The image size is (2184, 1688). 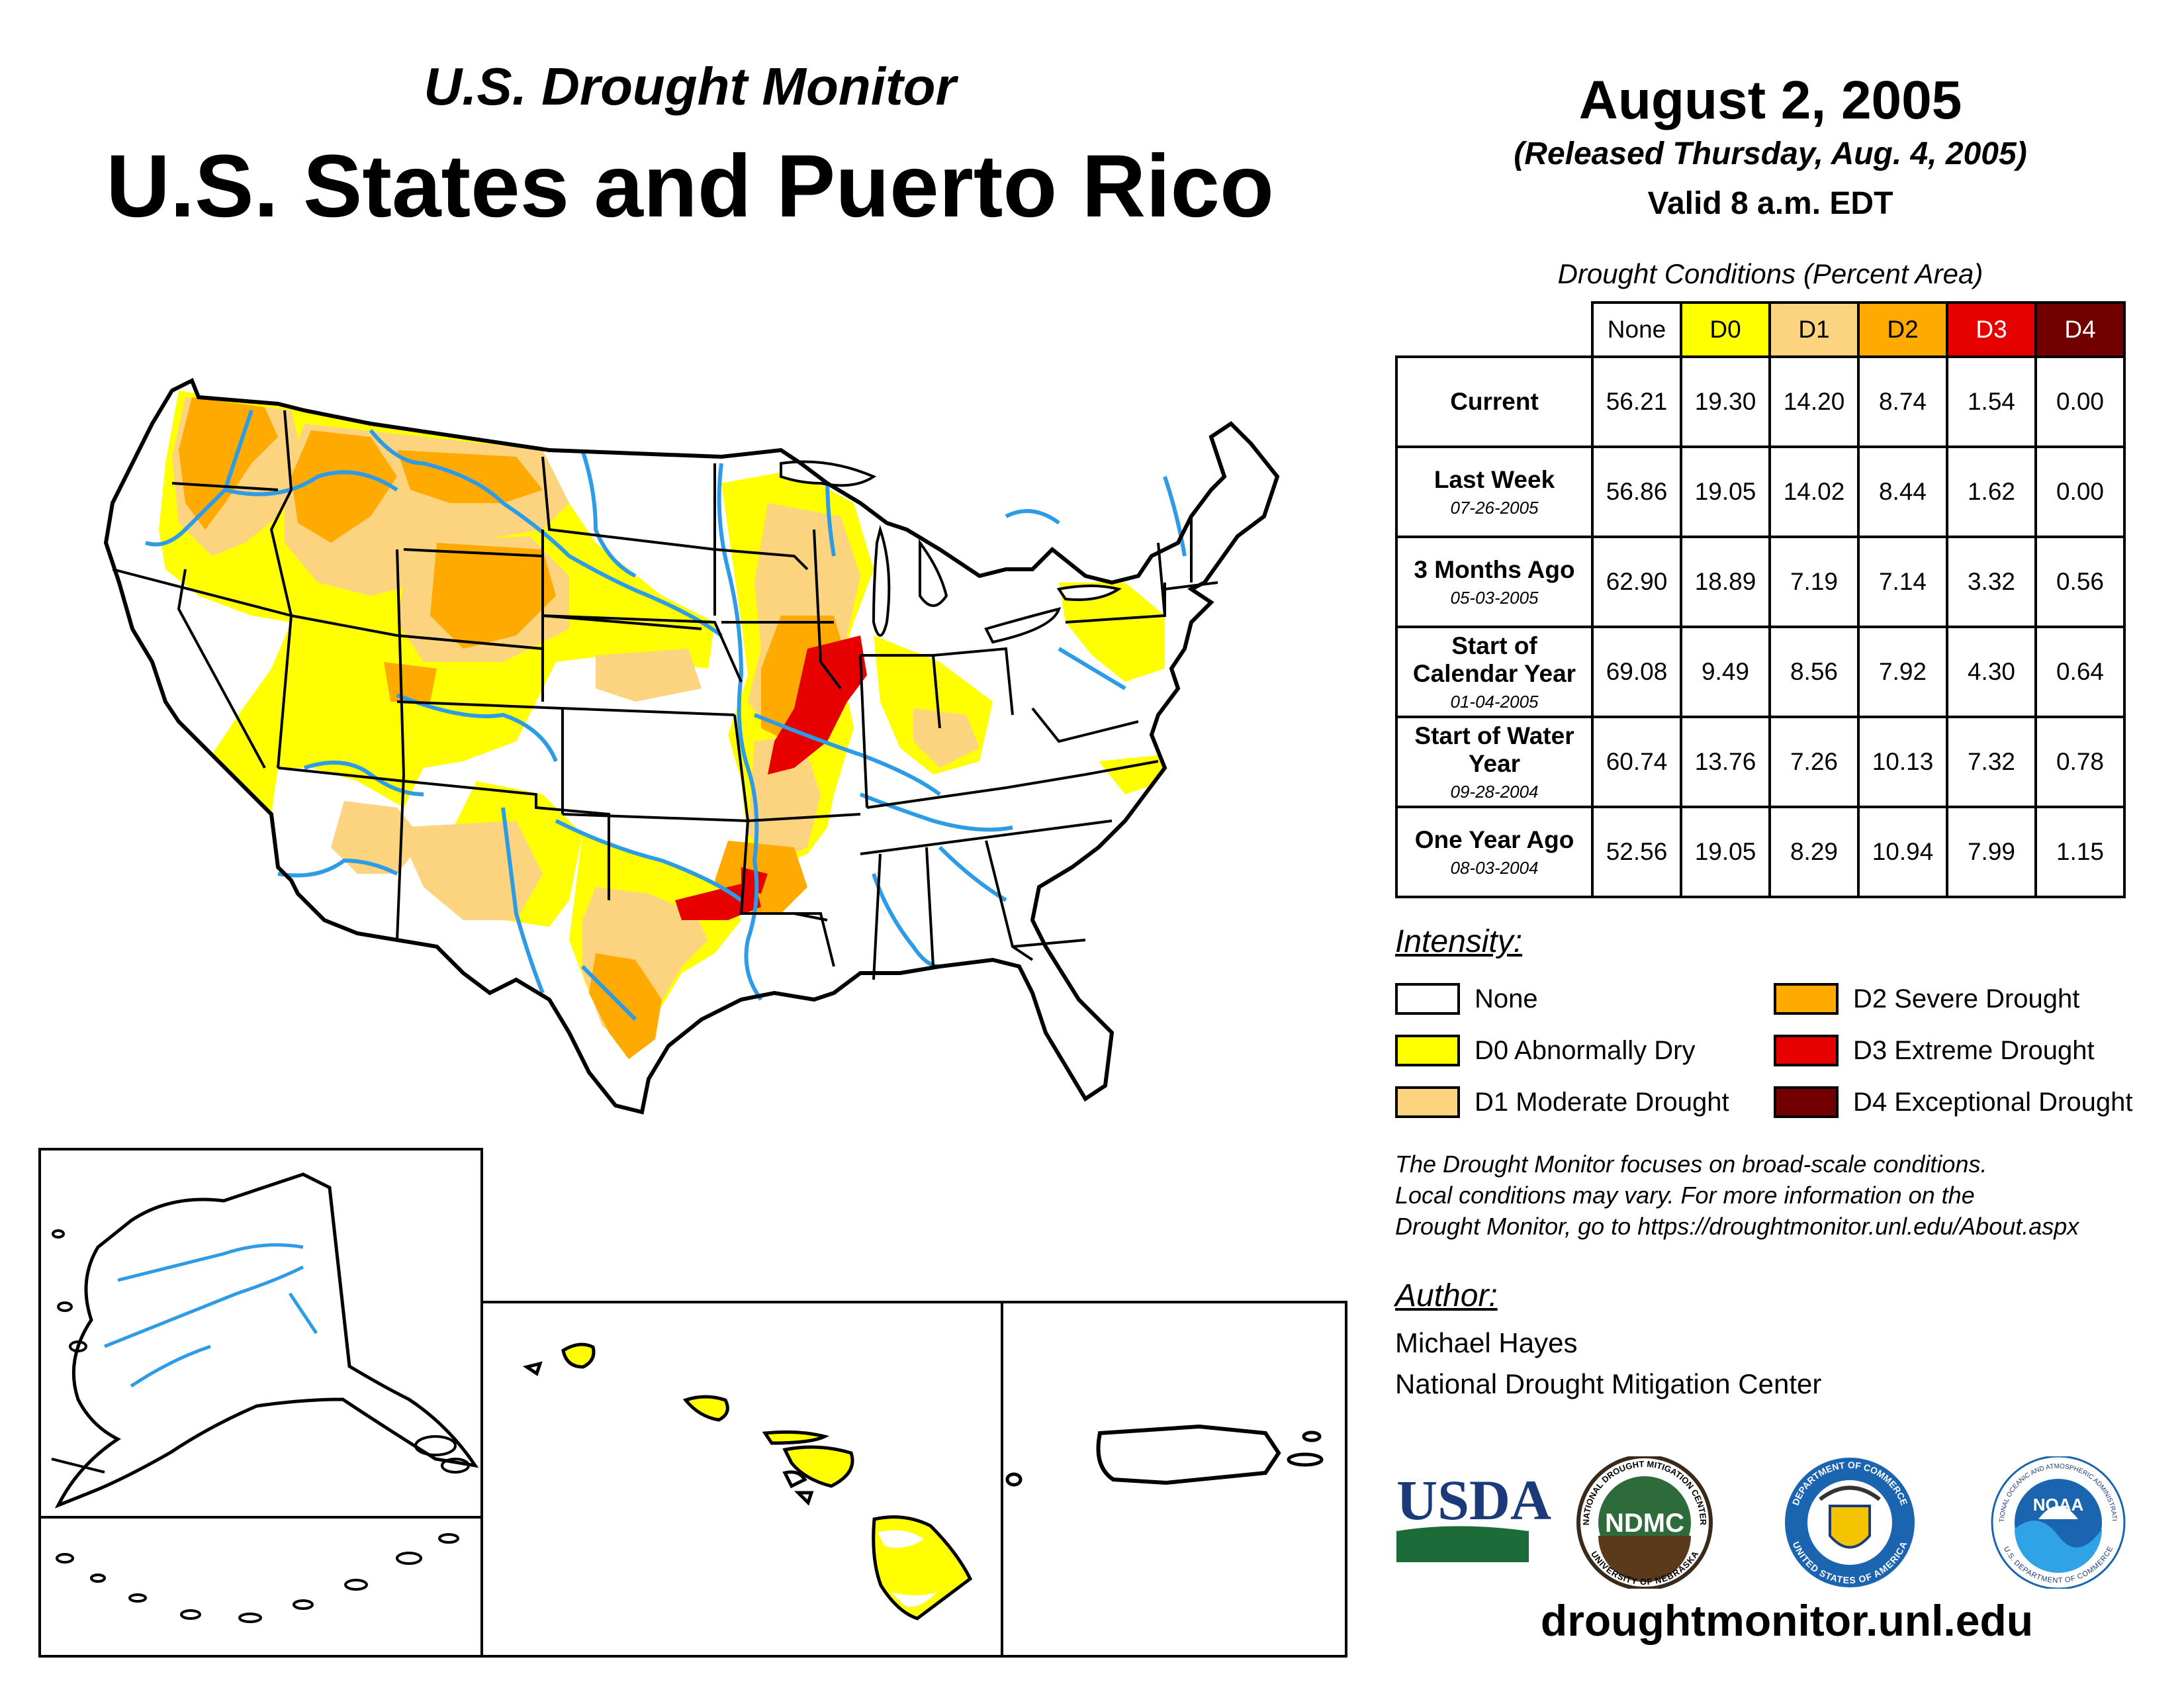 What do you see at coordinates (1814, 401) in the screenshot?
I see `value-cell: 14.20` at bounding box center [1814, 401].